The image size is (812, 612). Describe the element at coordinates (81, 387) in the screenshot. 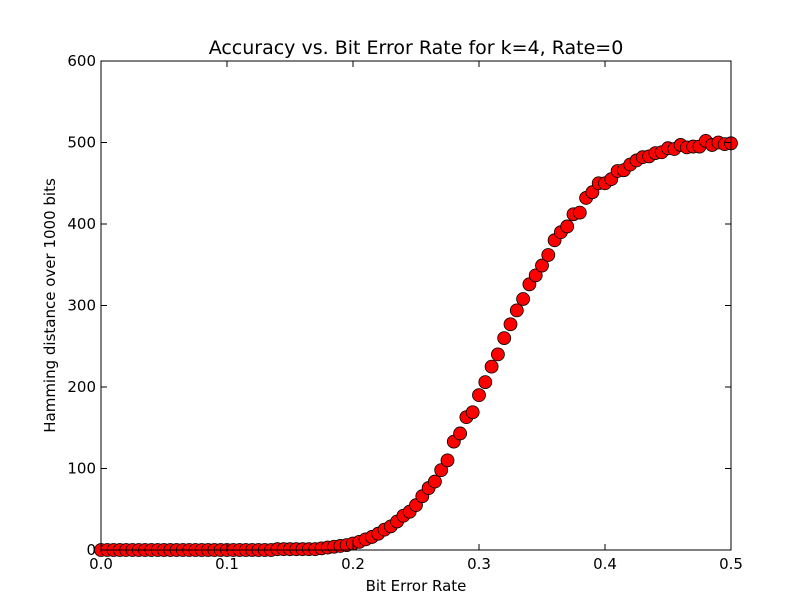

I see `y-tick-label: 200` at that location.